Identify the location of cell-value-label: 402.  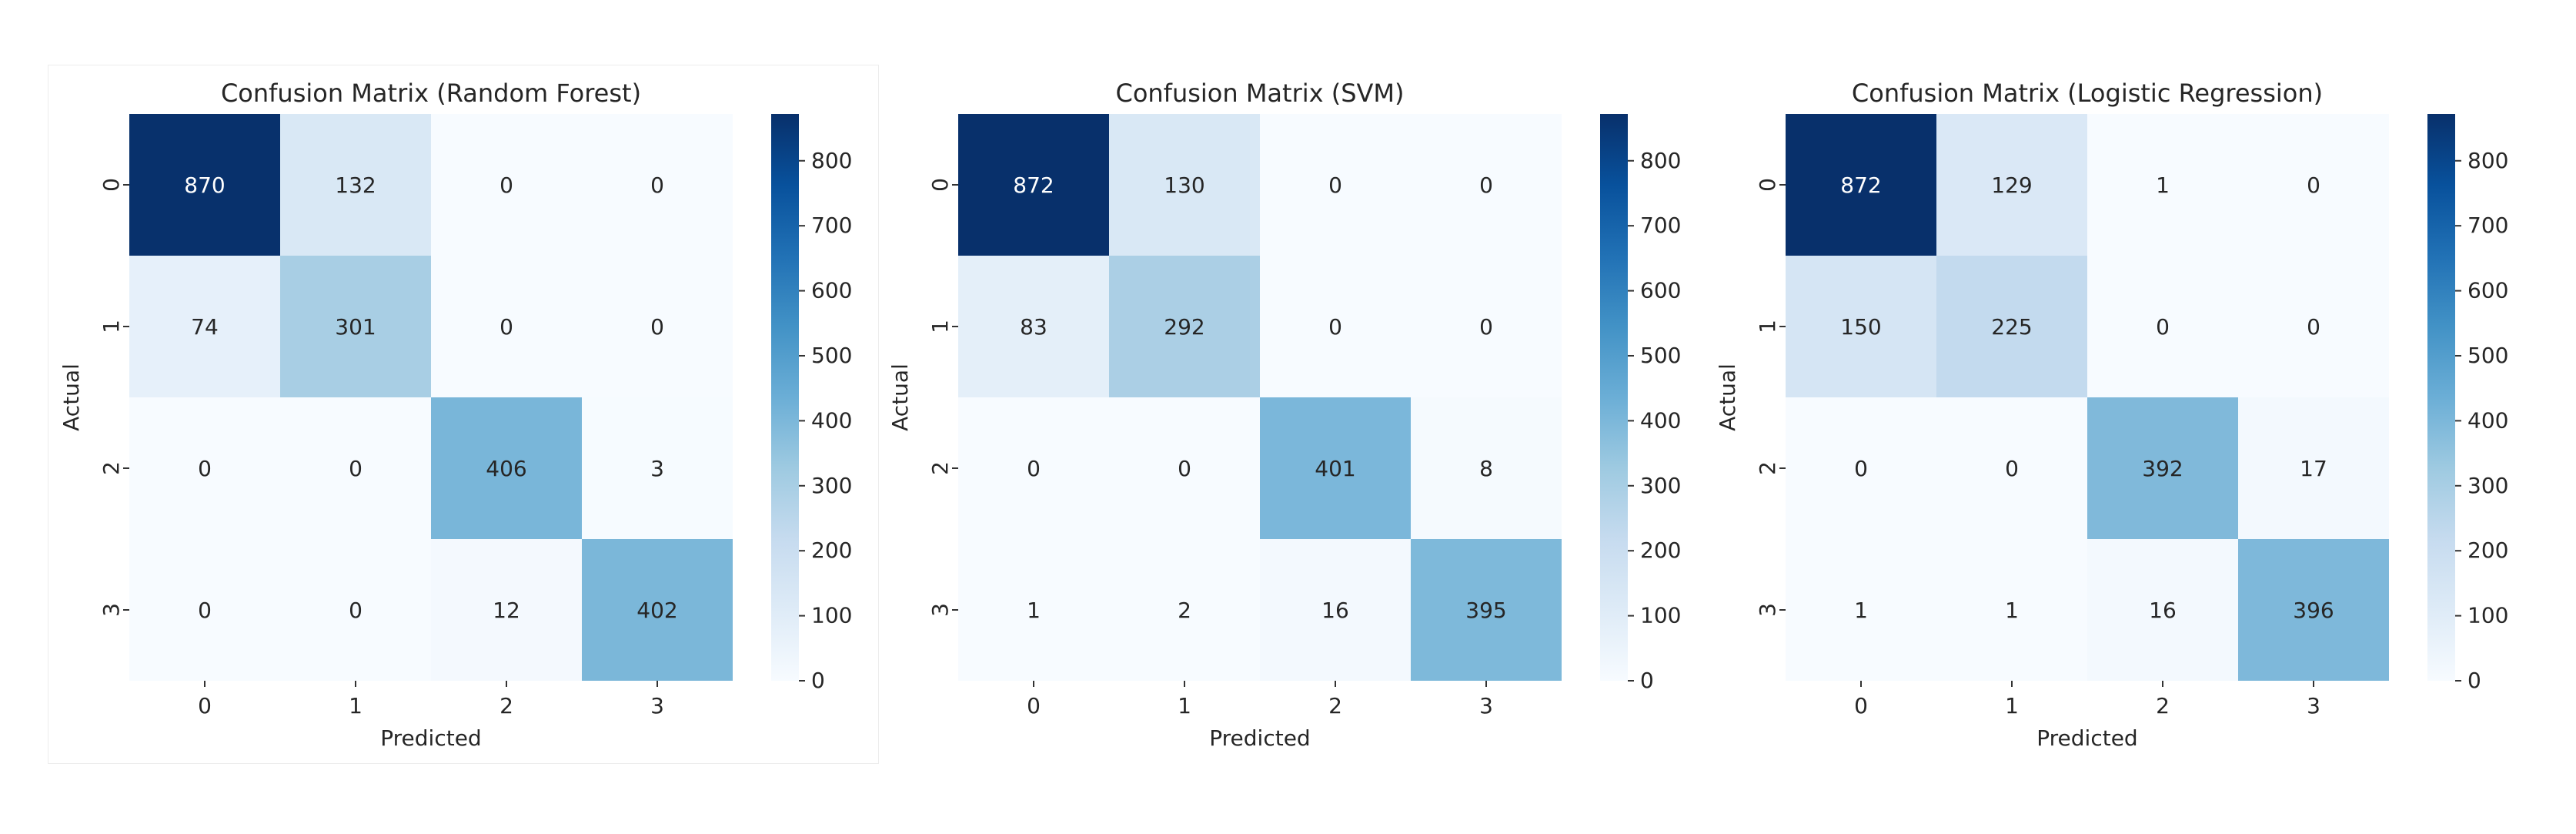
(656, 610).